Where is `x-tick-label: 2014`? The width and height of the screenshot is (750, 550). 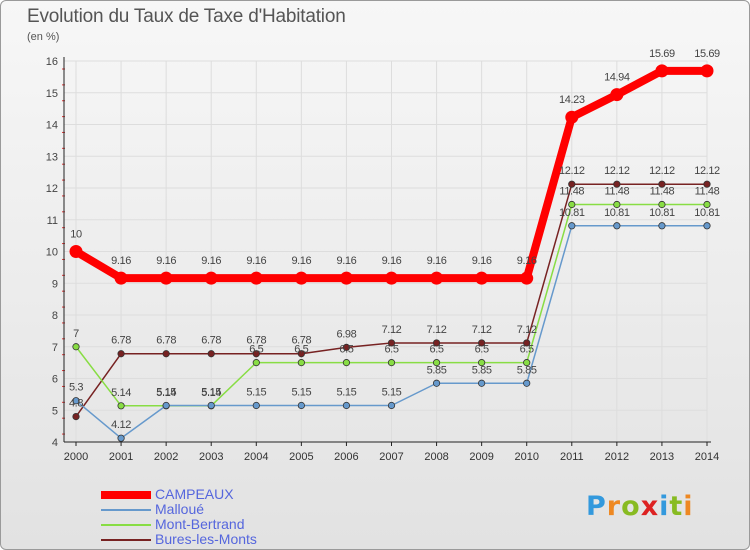 x-tick-label: 2014 is located at coordinates (707, 457).